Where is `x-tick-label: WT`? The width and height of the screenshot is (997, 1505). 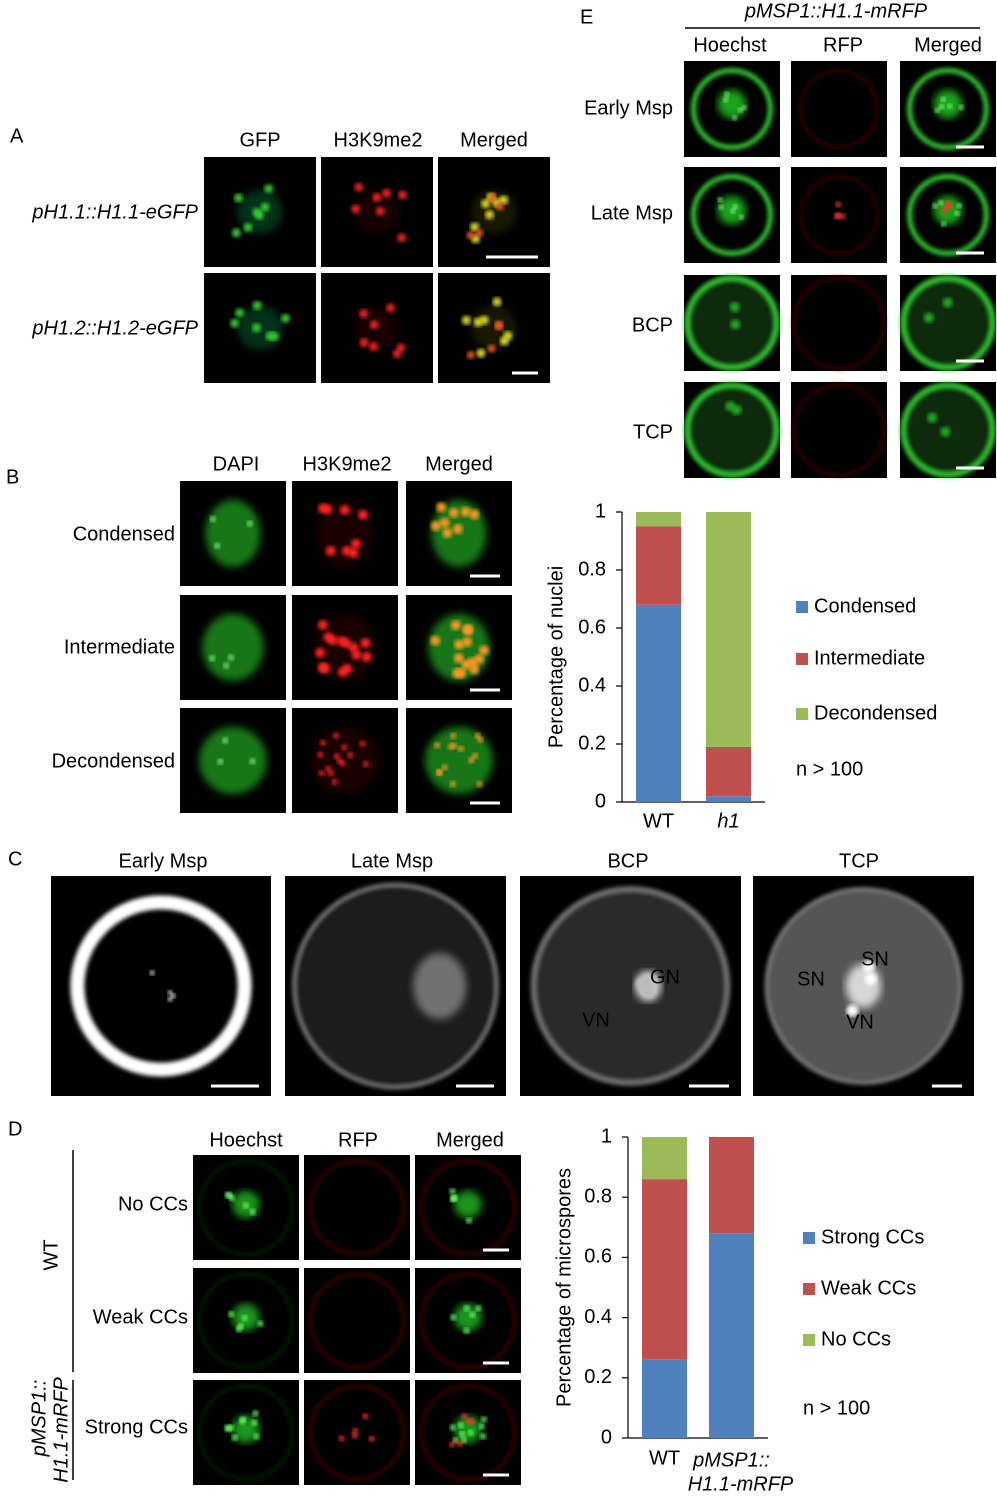
x-tick-label: WT is located at coordinates (658, 821).